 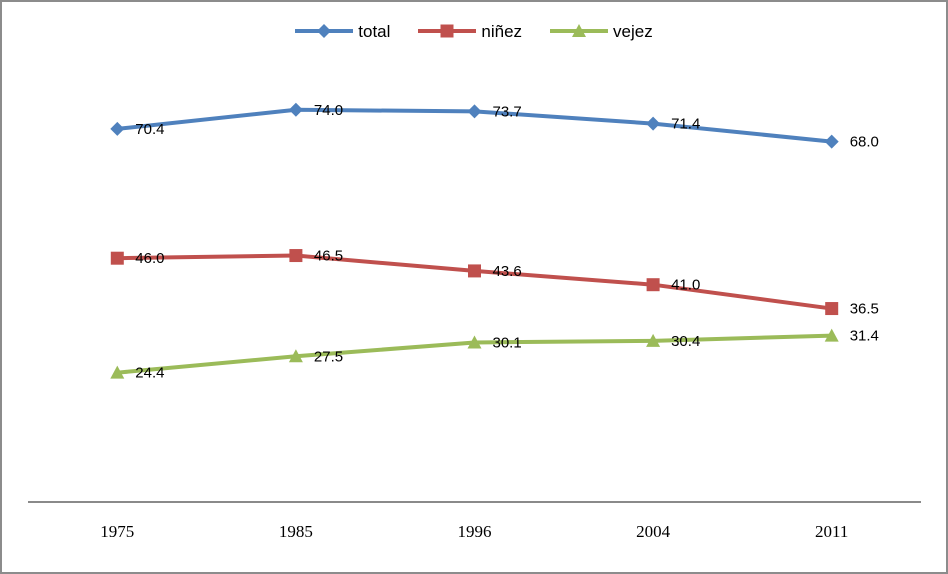 I want to click on data-label: 73.7, so click(x=507, y=111).